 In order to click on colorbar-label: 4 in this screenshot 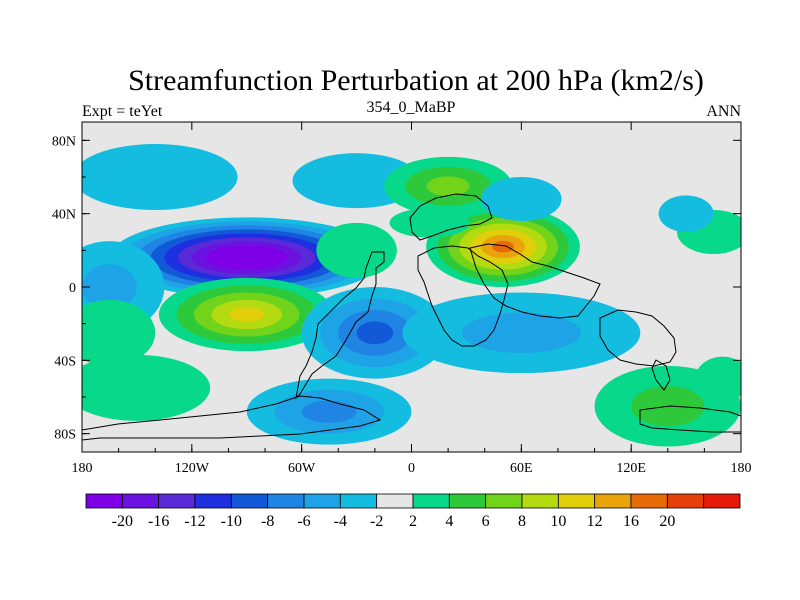, I will do `click(449, 521)`.